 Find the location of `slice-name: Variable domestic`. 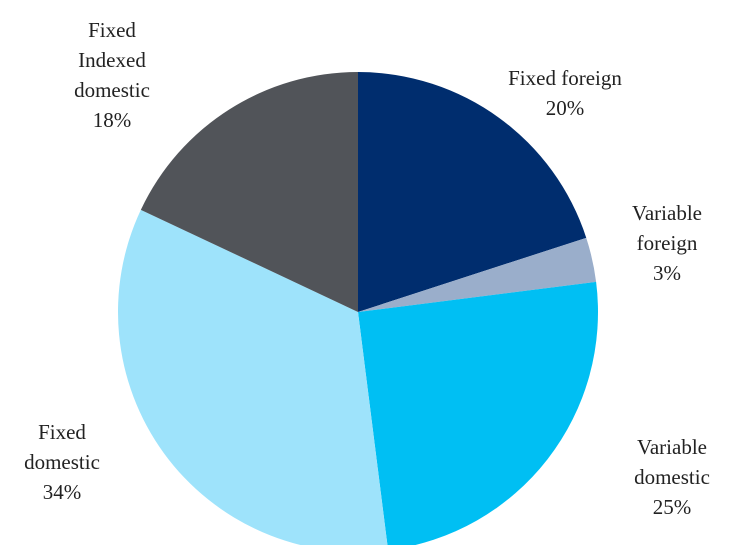

slice-name: Variable domestic is located at coordinates (672, 462).